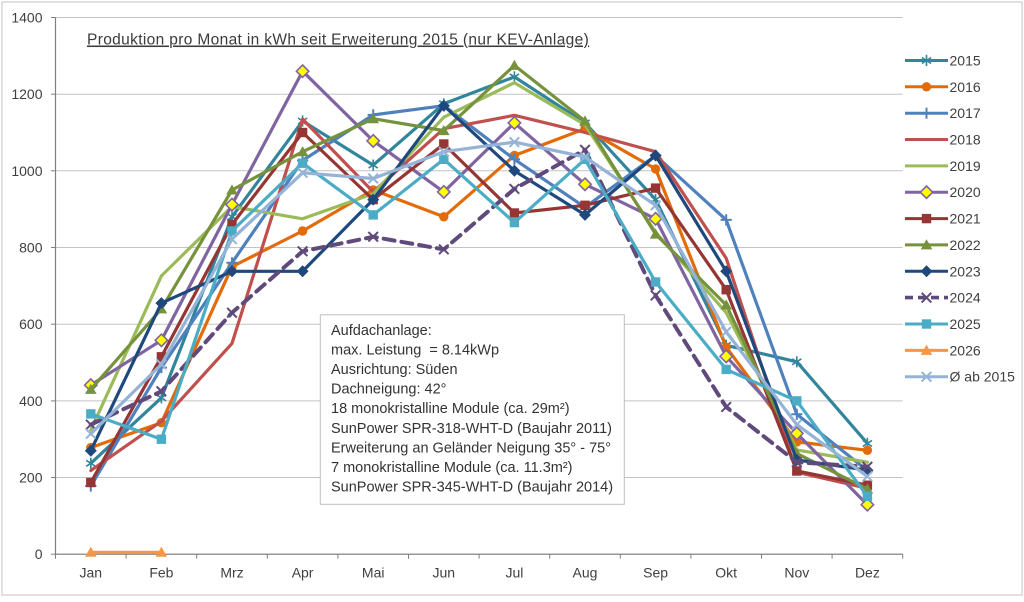 This screenshot has width=1024, height=602. Describe the element at coordinates (231, 573) in the screenshot. I see `svg-text: Mrz` at that location.